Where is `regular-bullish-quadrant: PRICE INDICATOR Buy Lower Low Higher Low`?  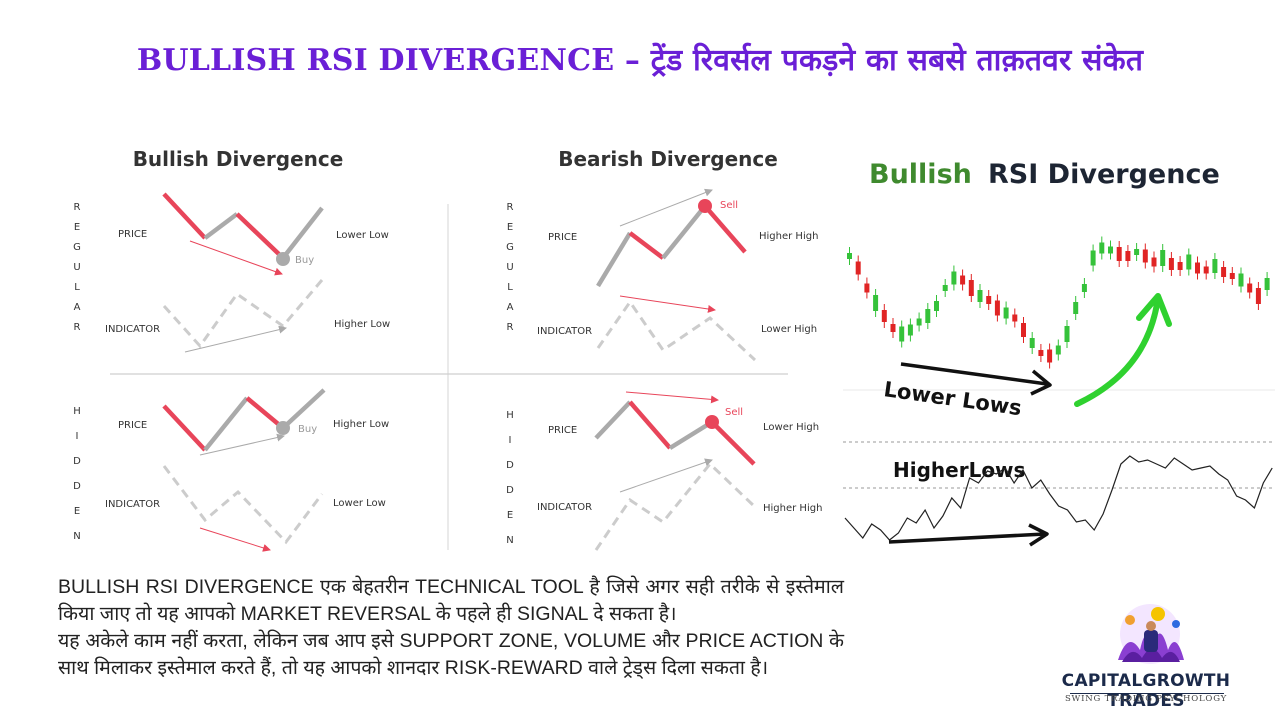 regular-bullish-quadrant: PRICE INDICATOR Buy Lower Low Higher Low is located at coordinates (247, 272).